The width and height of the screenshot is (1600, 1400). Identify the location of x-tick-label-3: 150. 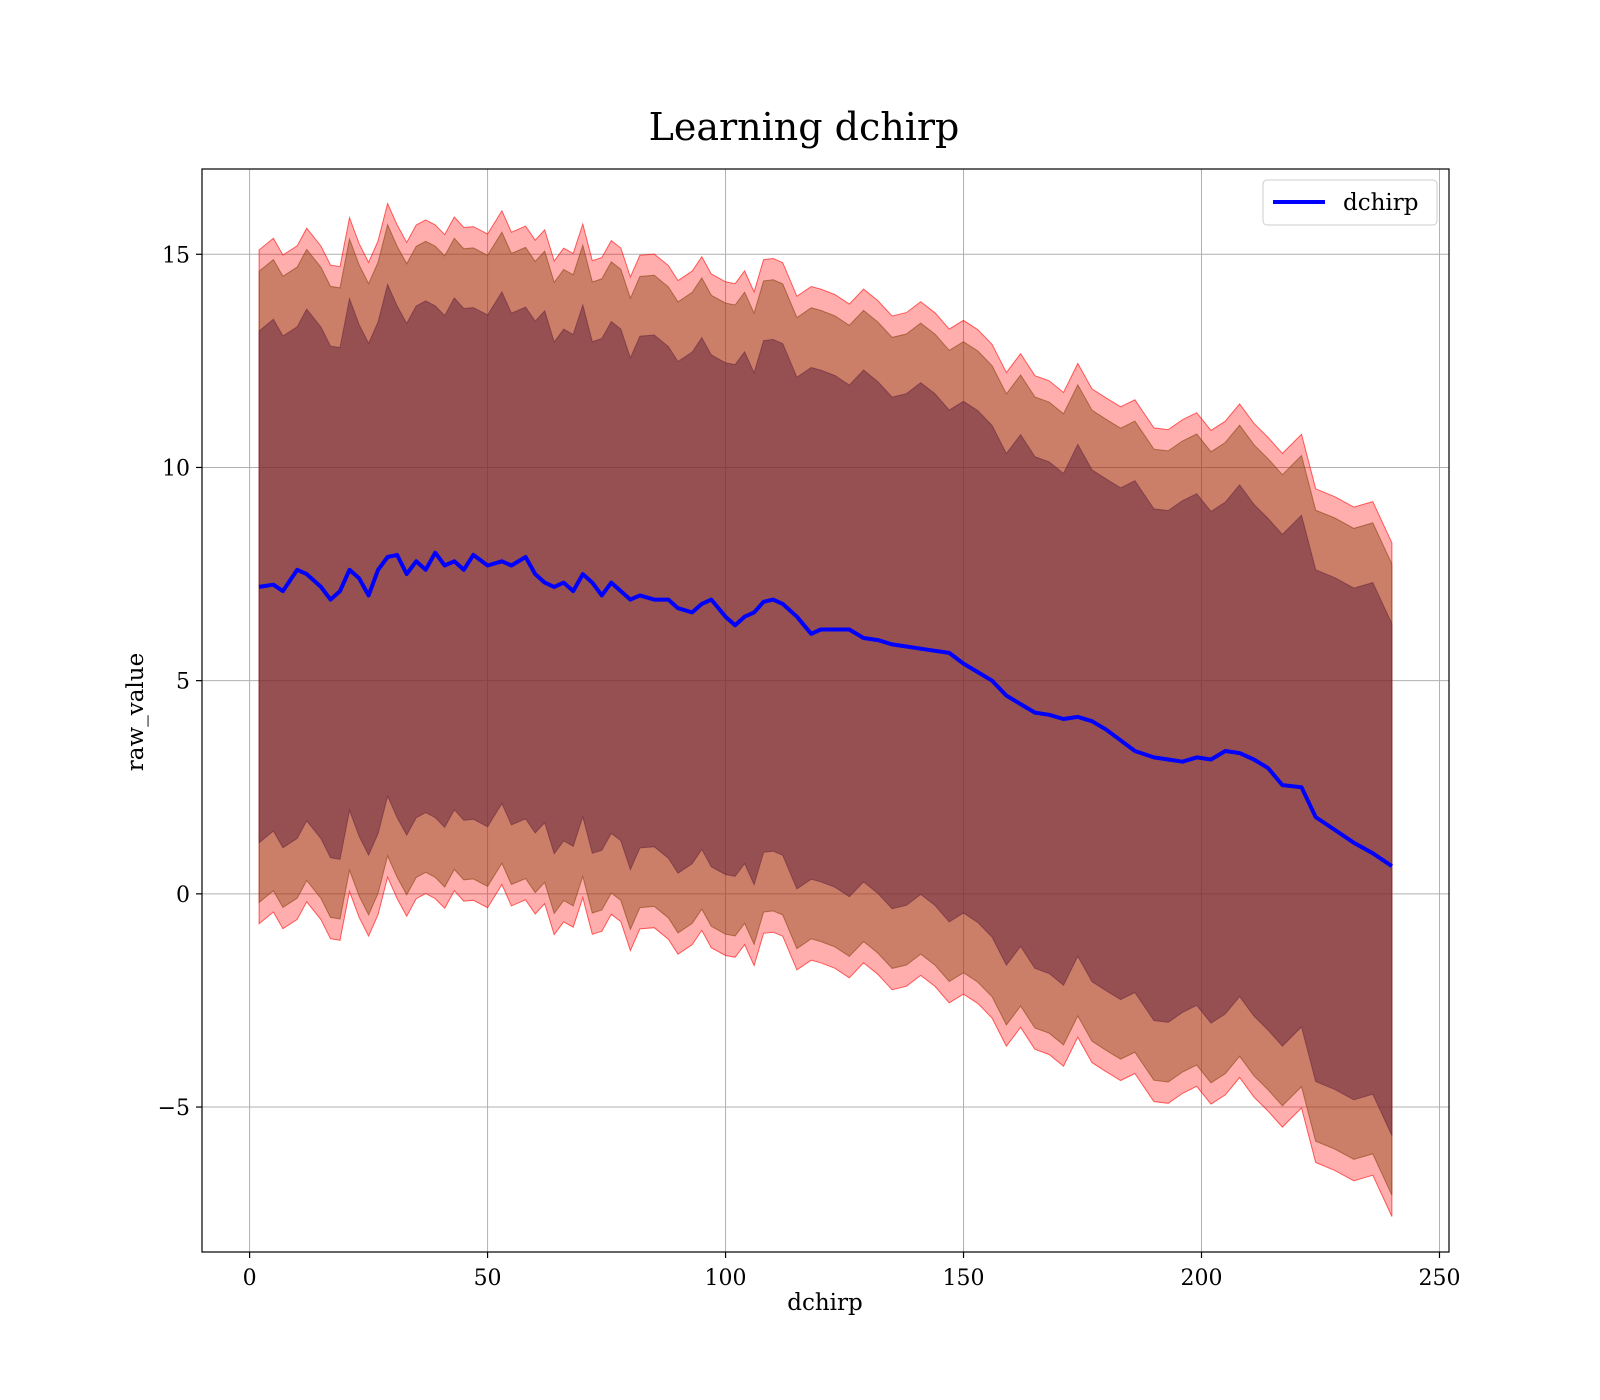
(964, 1278).